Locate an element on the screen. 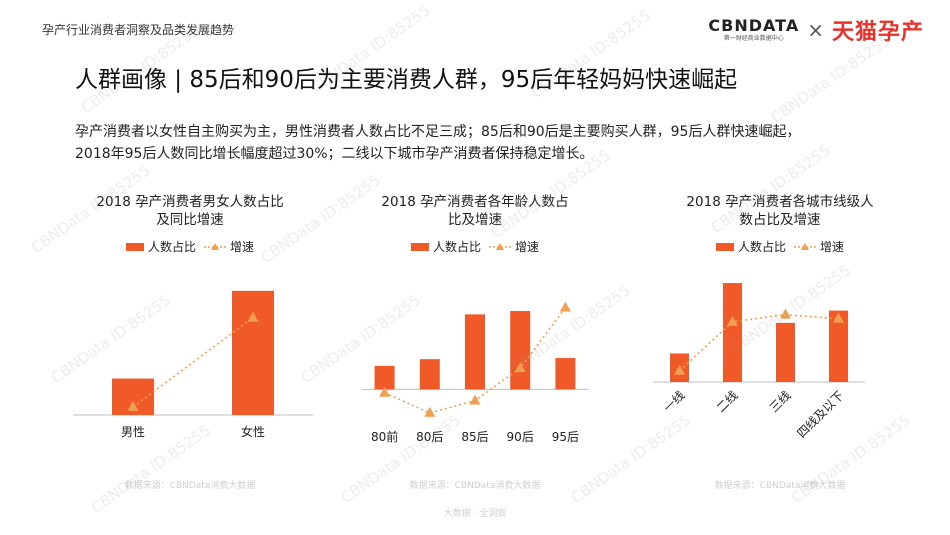 Image resolution: width=950 pixels, height=535 pixels. brand-logos: CBNDATA 第一财经商业数据中心 × 天猫孕产 is located at coordinates (816, 30).